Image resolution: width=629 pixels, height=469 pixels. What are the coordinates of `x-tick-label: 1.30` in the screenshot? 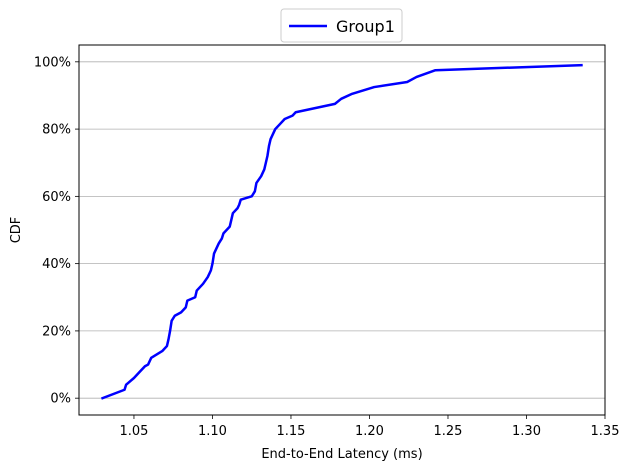 It's located at (526, 431).